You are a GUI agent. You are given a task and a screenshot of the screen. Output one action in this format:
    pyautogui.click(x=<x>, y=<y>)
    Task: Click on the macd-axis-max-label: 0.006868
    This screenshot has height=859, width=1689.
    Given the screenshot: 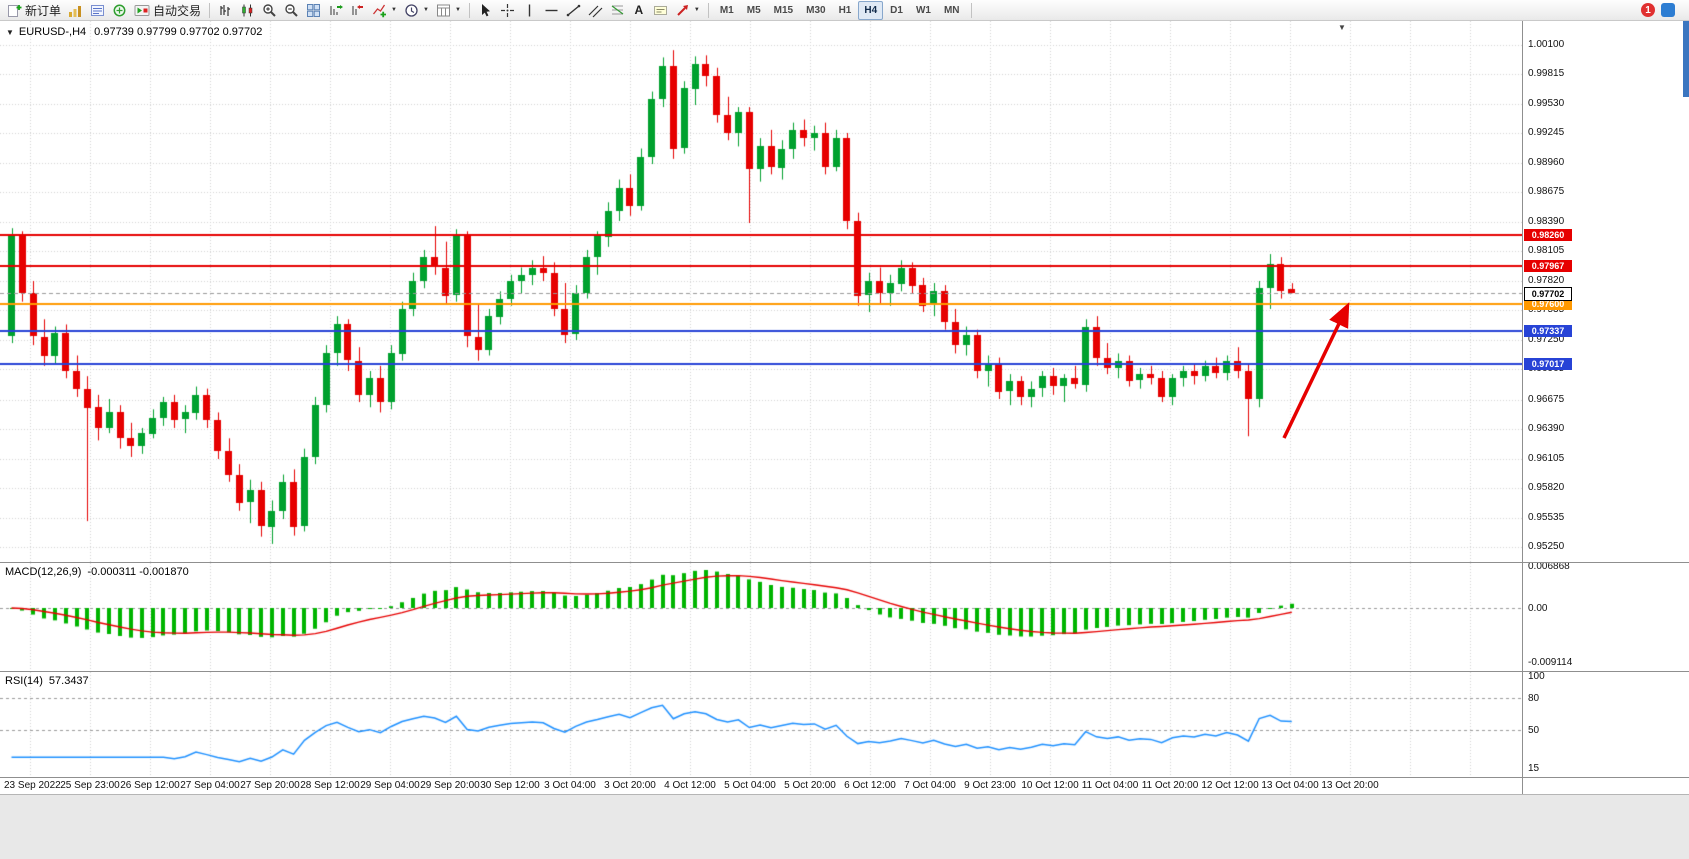 What is the action you would take?
    pyautogui.click(x=1549, y=566)
    